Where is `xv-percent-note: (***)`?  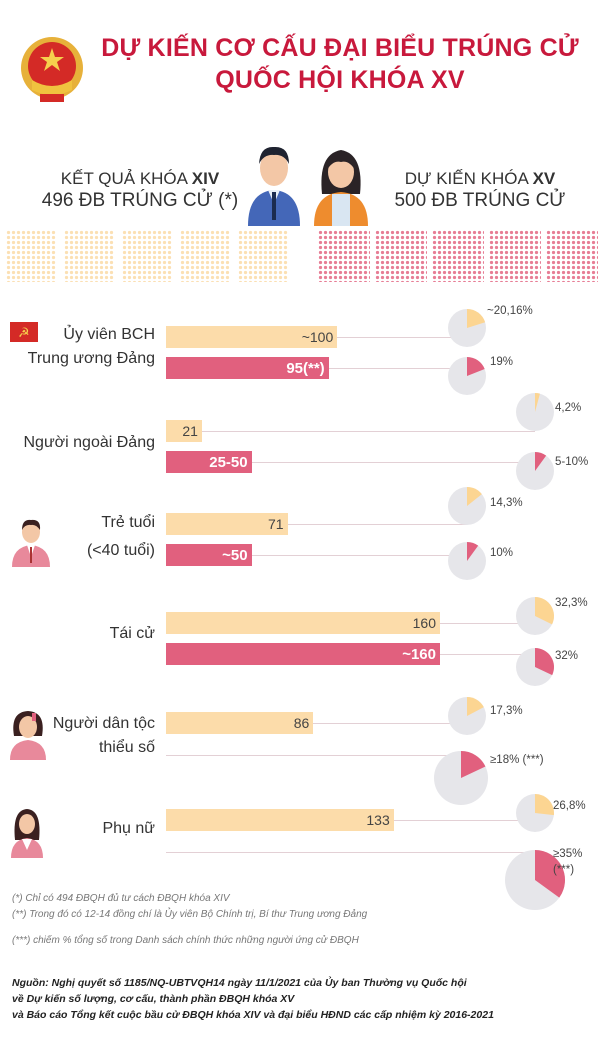
xv-percent-note: (***) is located at coordinates (564, 870).